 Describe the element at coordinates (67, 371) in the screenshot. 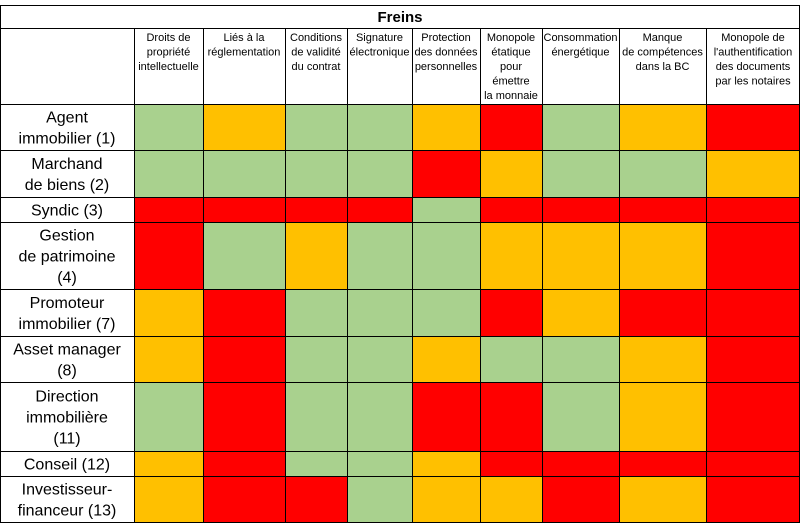

I see `row-header-line: (8)` at that location.